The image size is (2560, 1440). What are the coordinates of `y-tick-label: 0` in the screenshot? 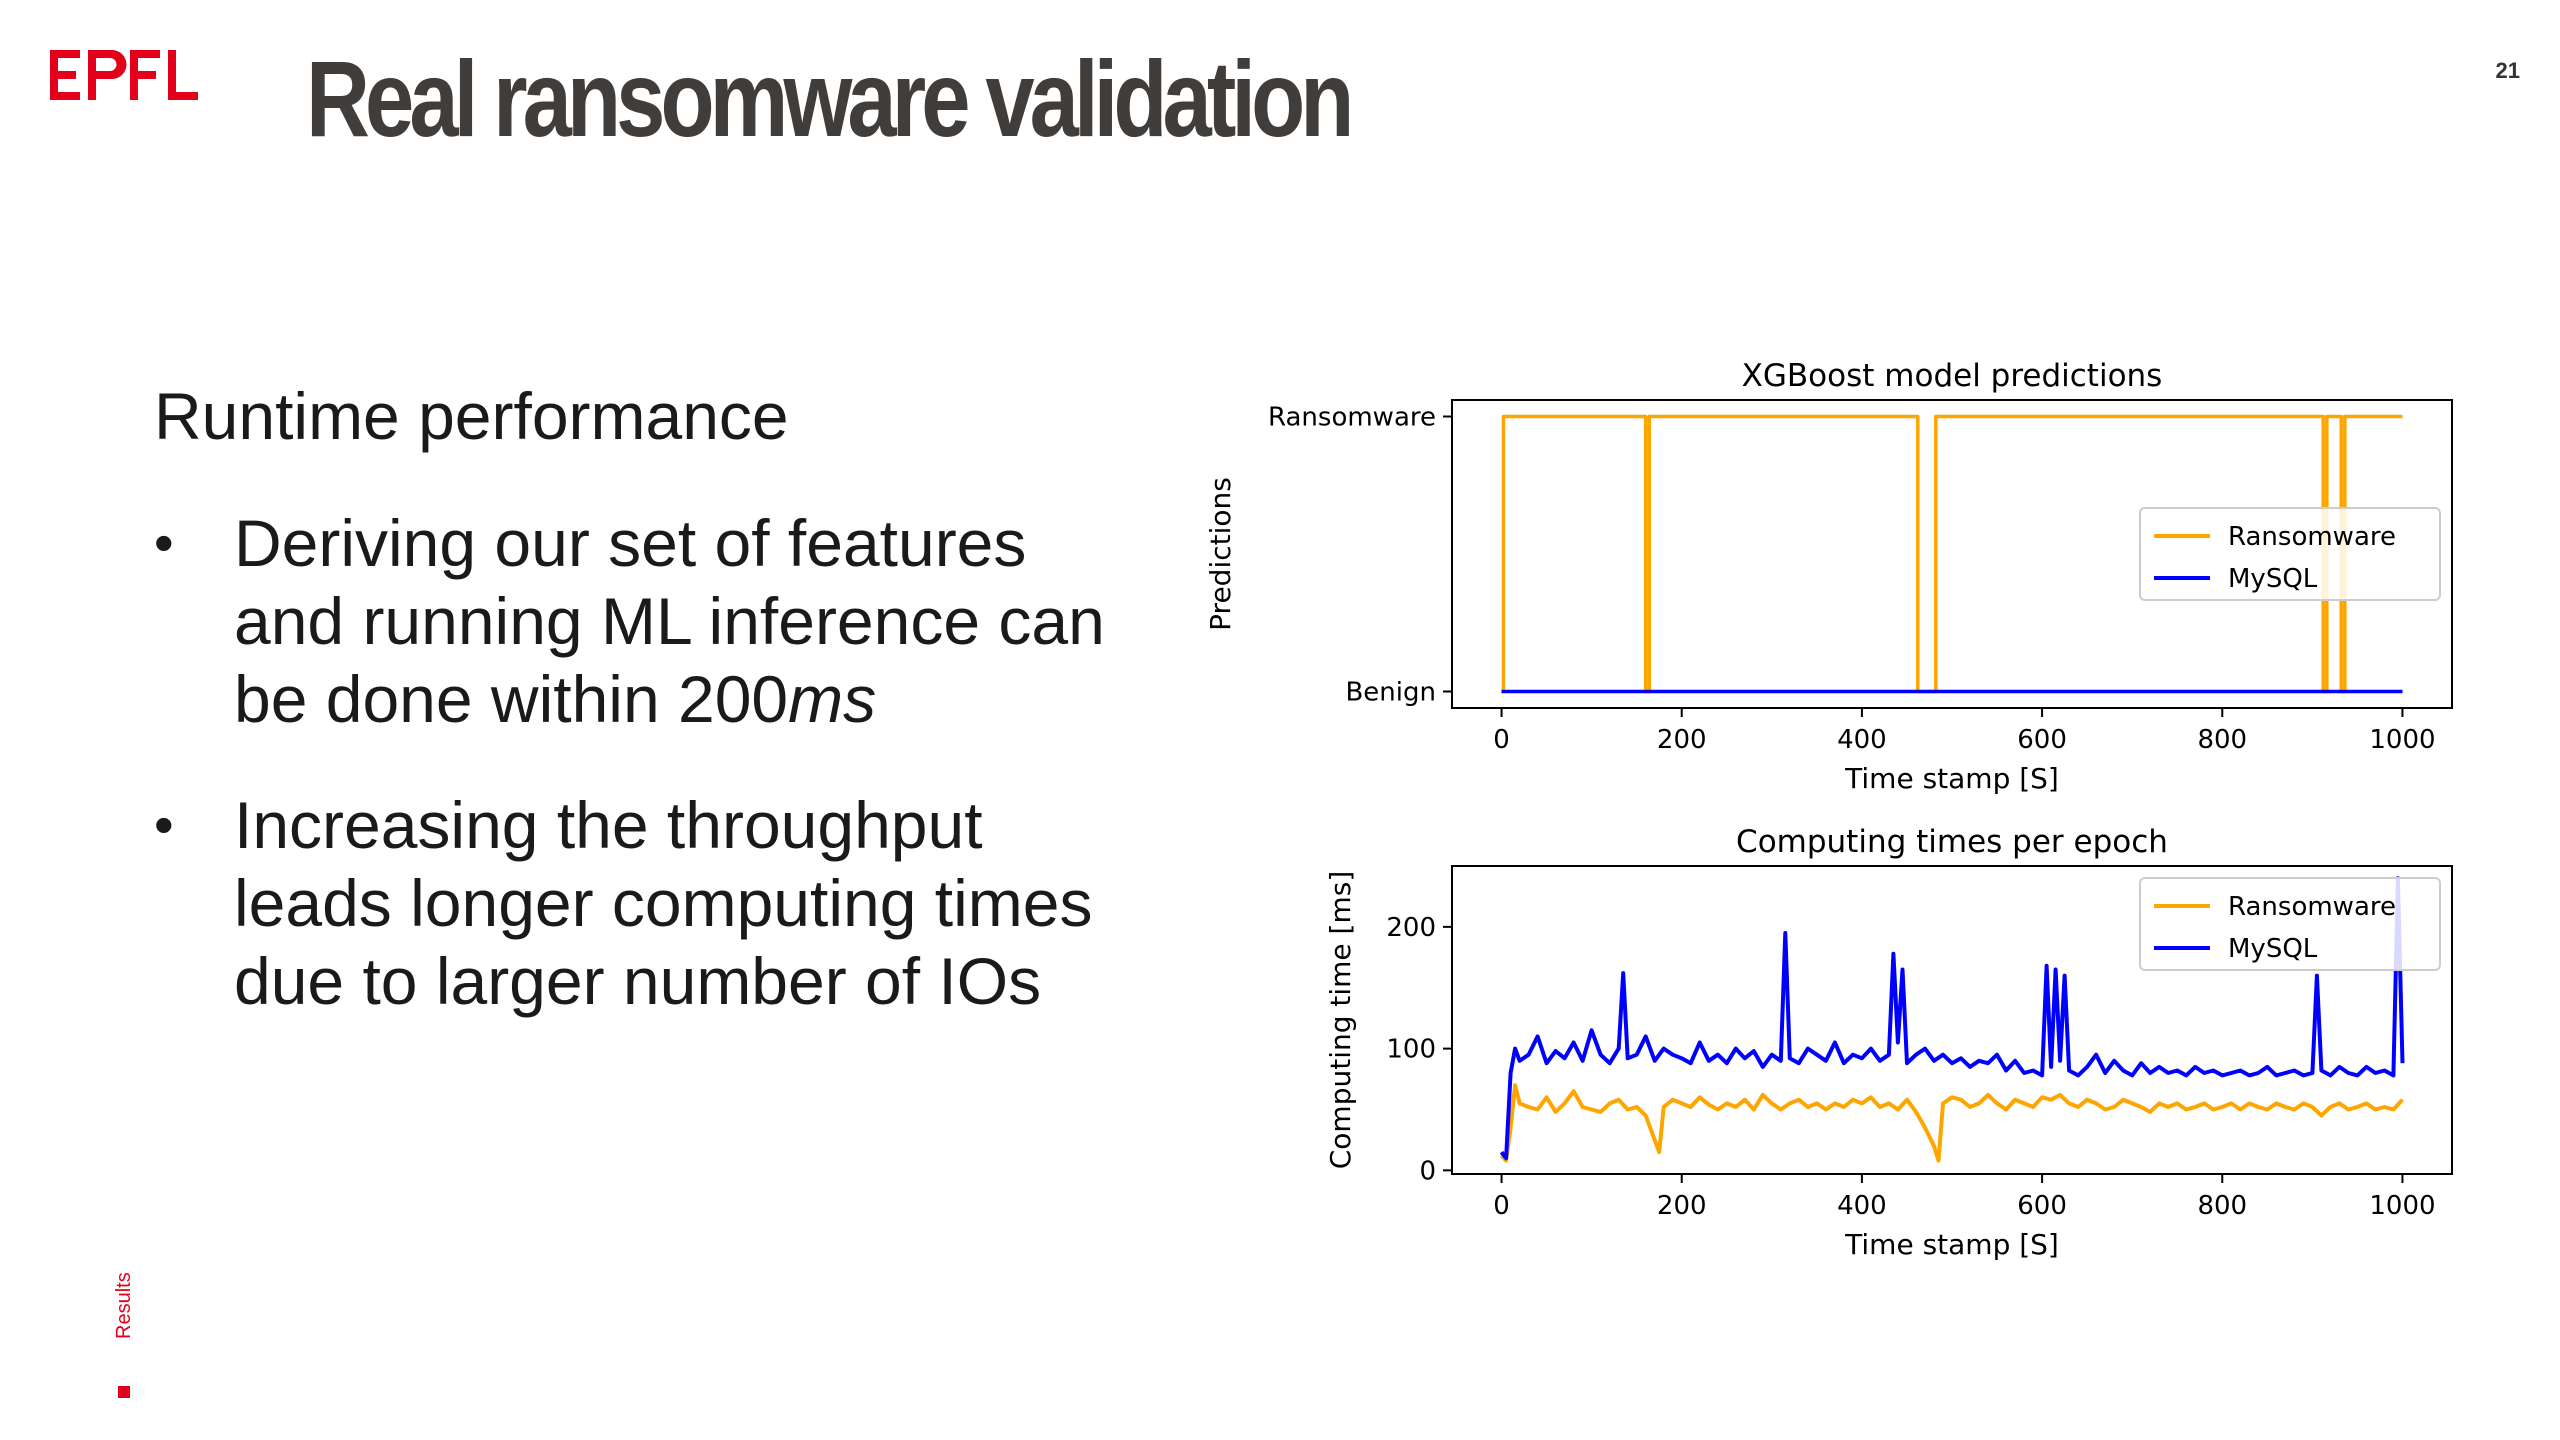 It's located at (1427, 1171).